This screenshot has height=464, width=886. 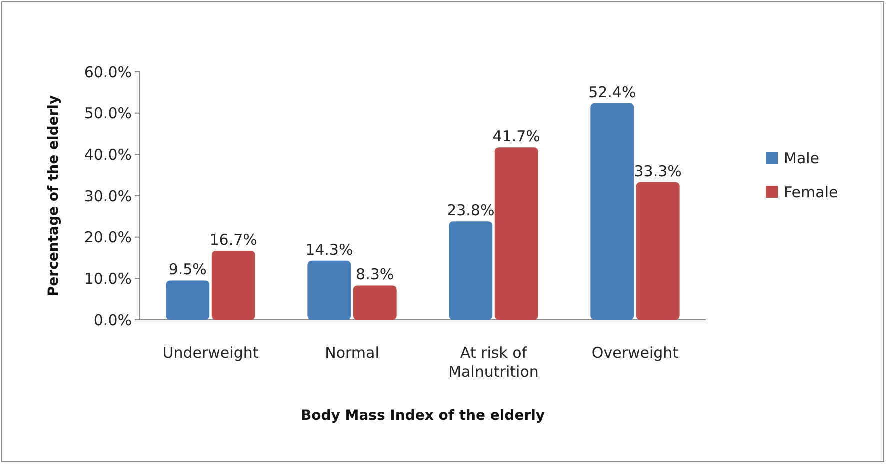 What do you see at coordinates (108, 237) in the screenshot?
I see `y-tick-label: 20.0%` at bounding box center [108, 237].